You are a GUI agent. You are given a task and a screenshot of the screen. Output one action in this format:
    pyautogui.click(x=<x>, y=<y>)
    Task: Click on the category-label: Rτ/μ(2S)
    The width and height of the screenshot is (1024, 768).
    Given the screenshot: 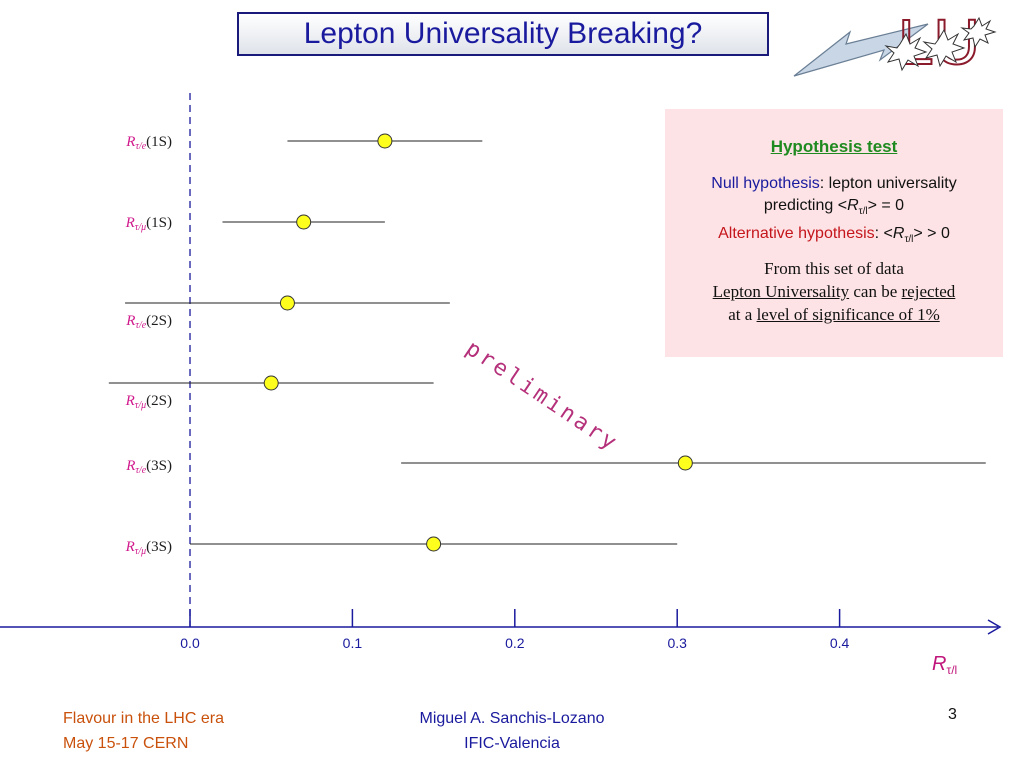 What is the action you would take?
    pyautogui.click(x=148, y=402)
    